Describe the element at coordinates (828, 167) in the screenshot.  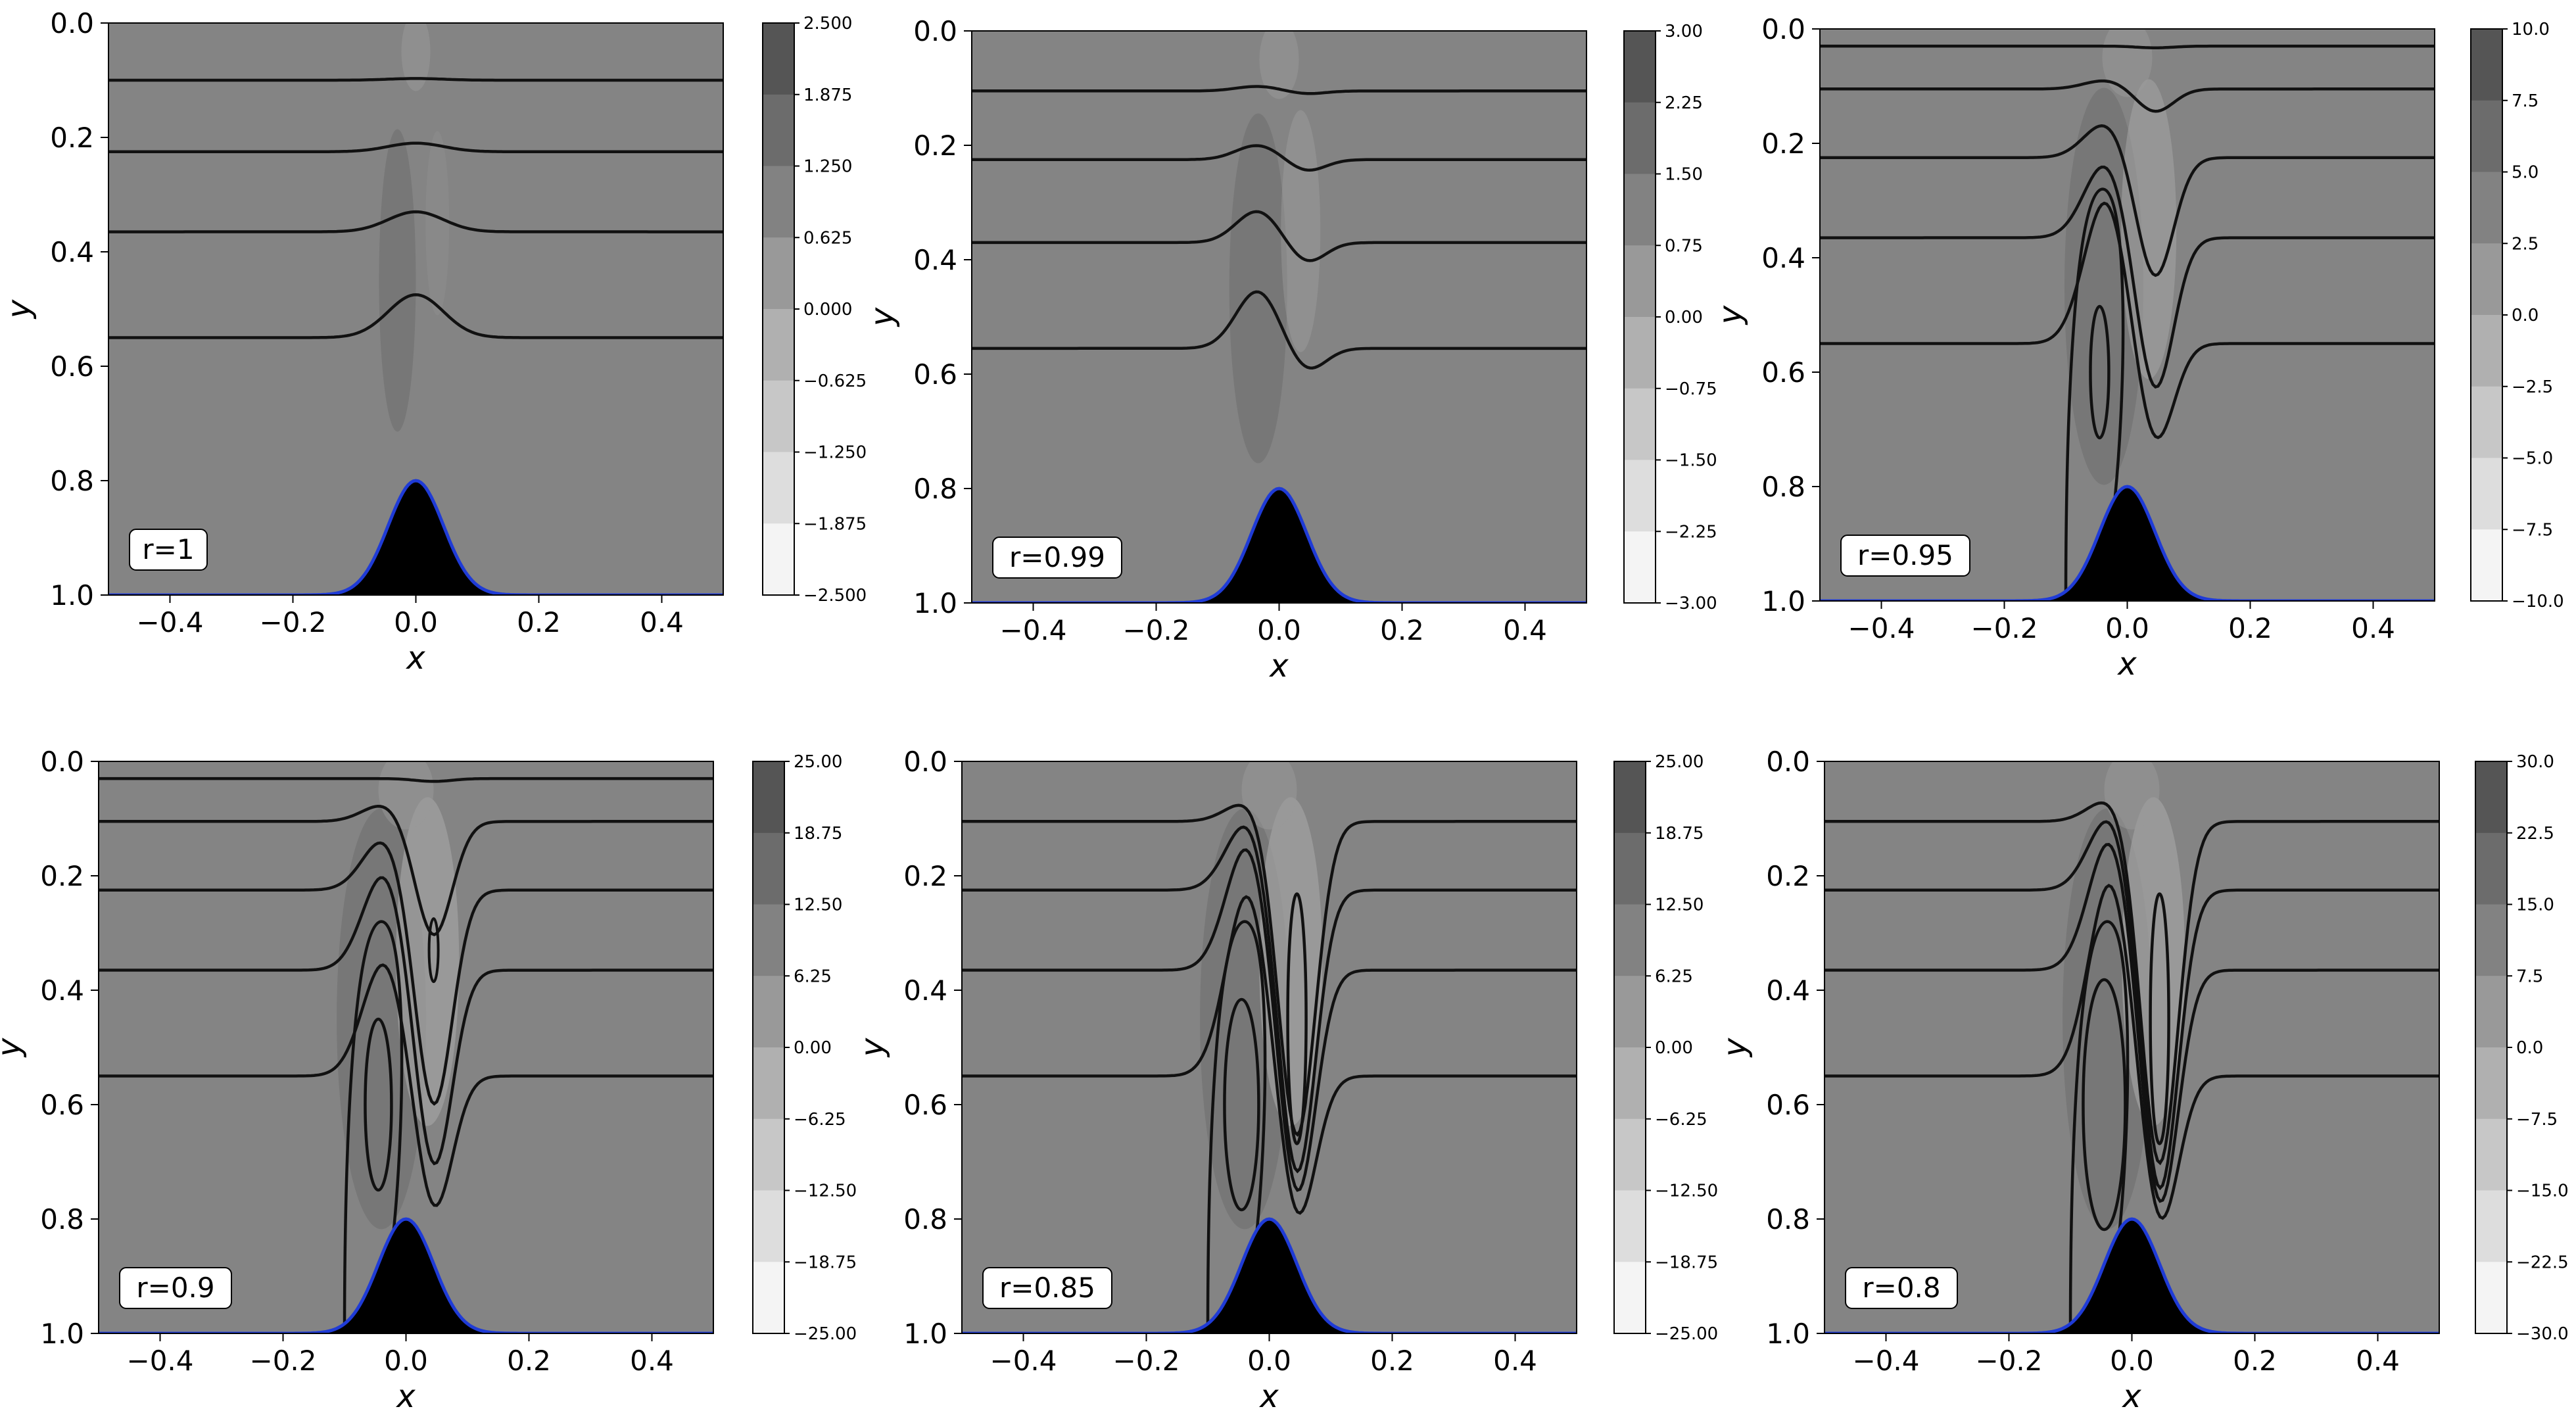
I see `colorbar-tick-label: 1.250` at that location.